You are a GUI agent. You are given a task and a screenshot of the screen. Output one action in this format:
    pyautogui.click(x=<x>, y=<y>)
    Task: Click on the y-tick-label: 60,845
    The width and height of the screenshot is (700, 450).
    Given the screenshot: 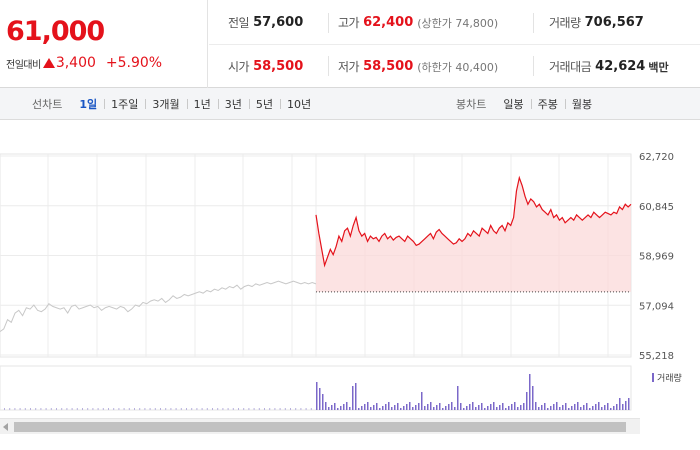 What is the action you would take?
    pyautogui.click(x=656, y=207)
    